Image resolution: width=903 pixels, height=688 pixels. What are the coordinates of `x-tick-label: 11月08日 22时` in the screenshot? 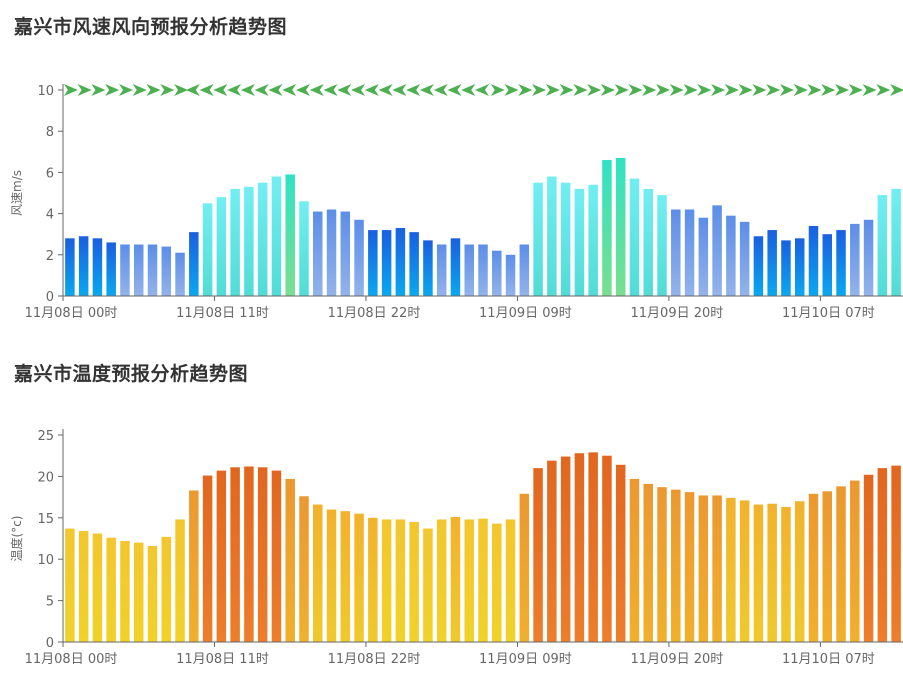 It's located at (374, 659).